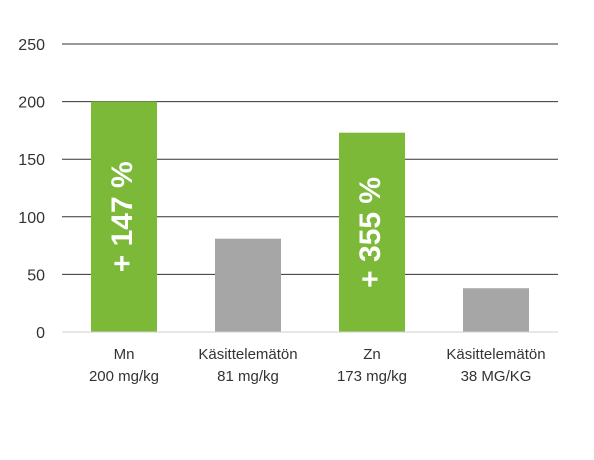  Describe the element at coordinates (496, 376) in the screenshot. I see `category-sublabel: 38 MG/KG` at that location.